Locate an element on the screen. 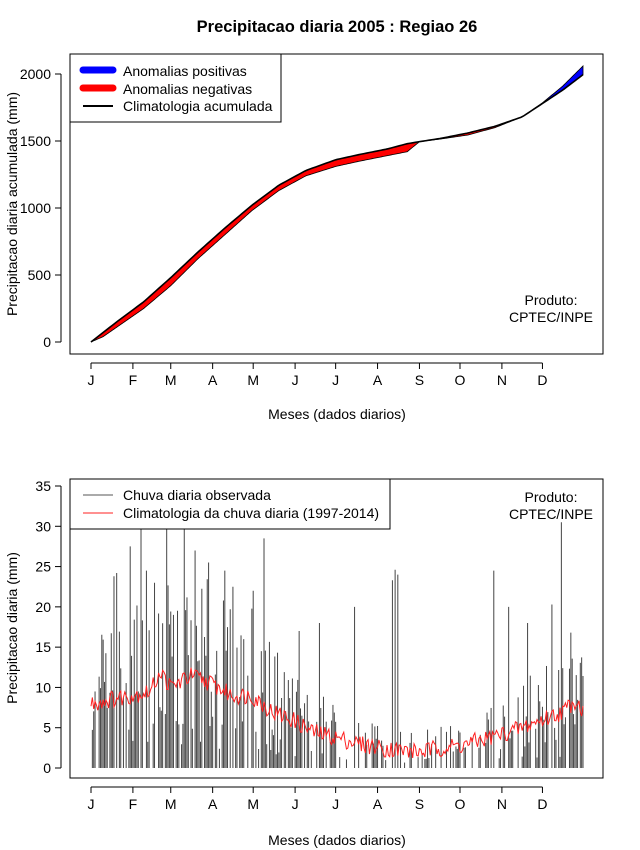  y-tick-label: 35 is located at coordinates (43, 486).